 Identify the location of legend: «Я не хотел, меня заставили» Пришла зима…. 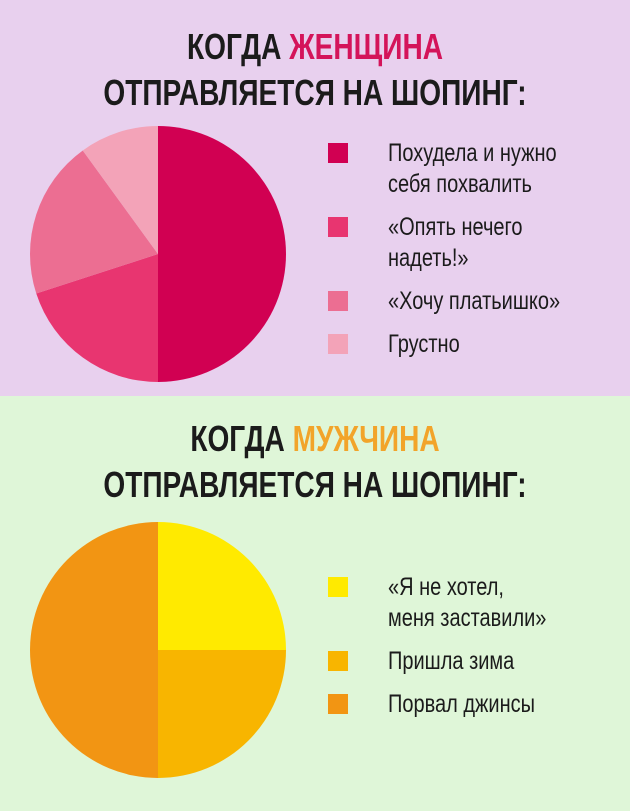
(479, 652).